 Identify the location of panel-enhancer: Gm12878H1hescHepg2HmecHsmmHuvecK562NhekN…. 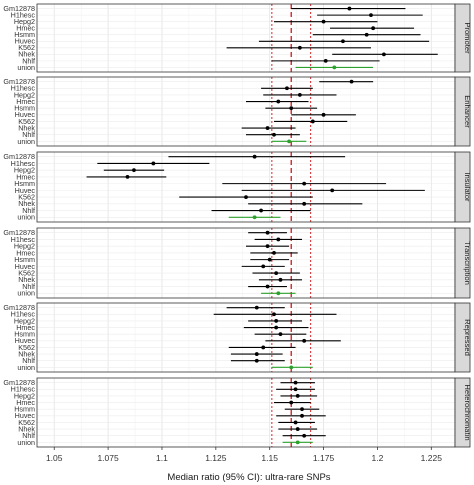
(237, 111).